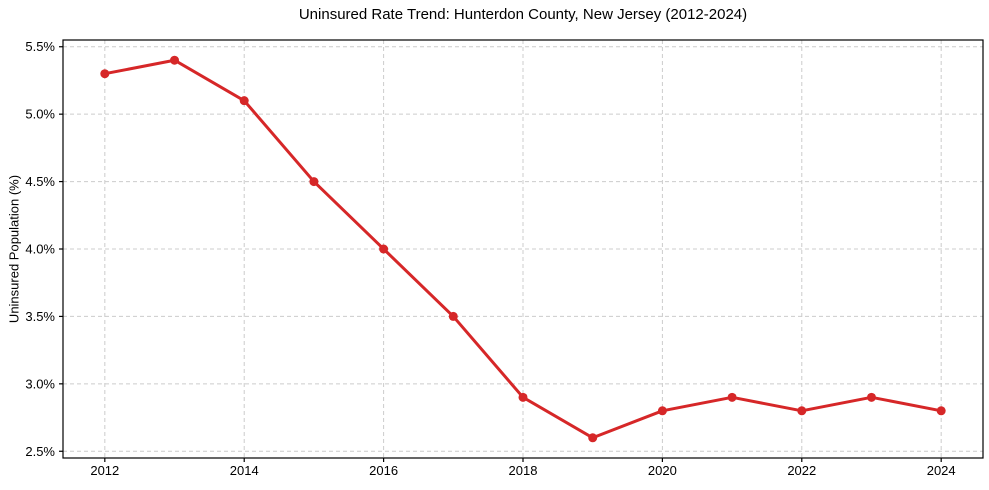 The height and width of the screenshot is (490, 989). Describe the element at coordinates (801, 470) in the screenshot. I see `x-tick-label: 2022` at that location.